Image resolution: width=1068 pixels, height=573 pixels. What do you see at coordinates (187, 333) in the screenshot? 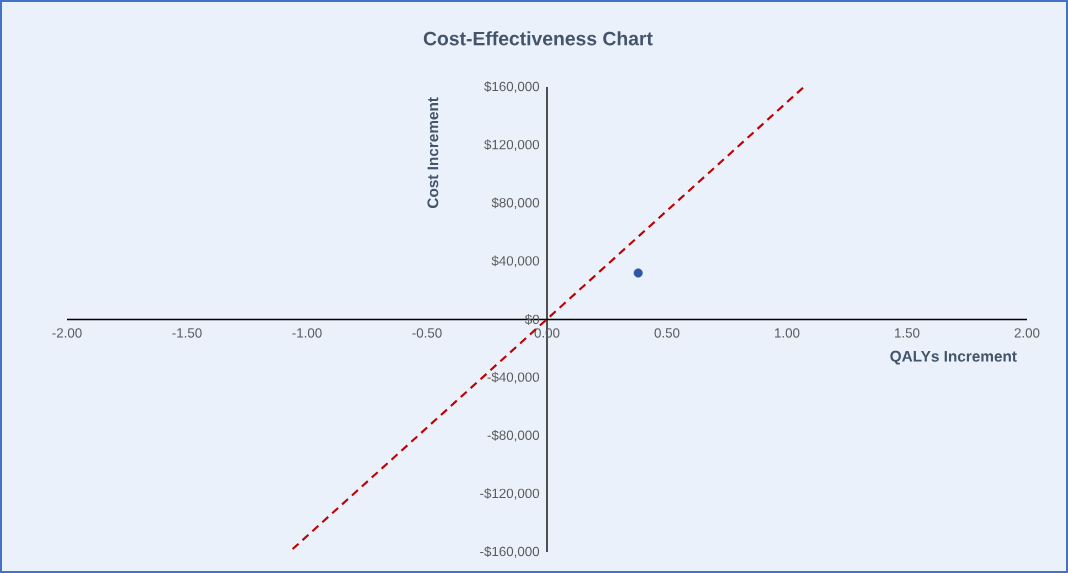
I see `x-tick-label: -1.50` at bounding box center [187, 333].